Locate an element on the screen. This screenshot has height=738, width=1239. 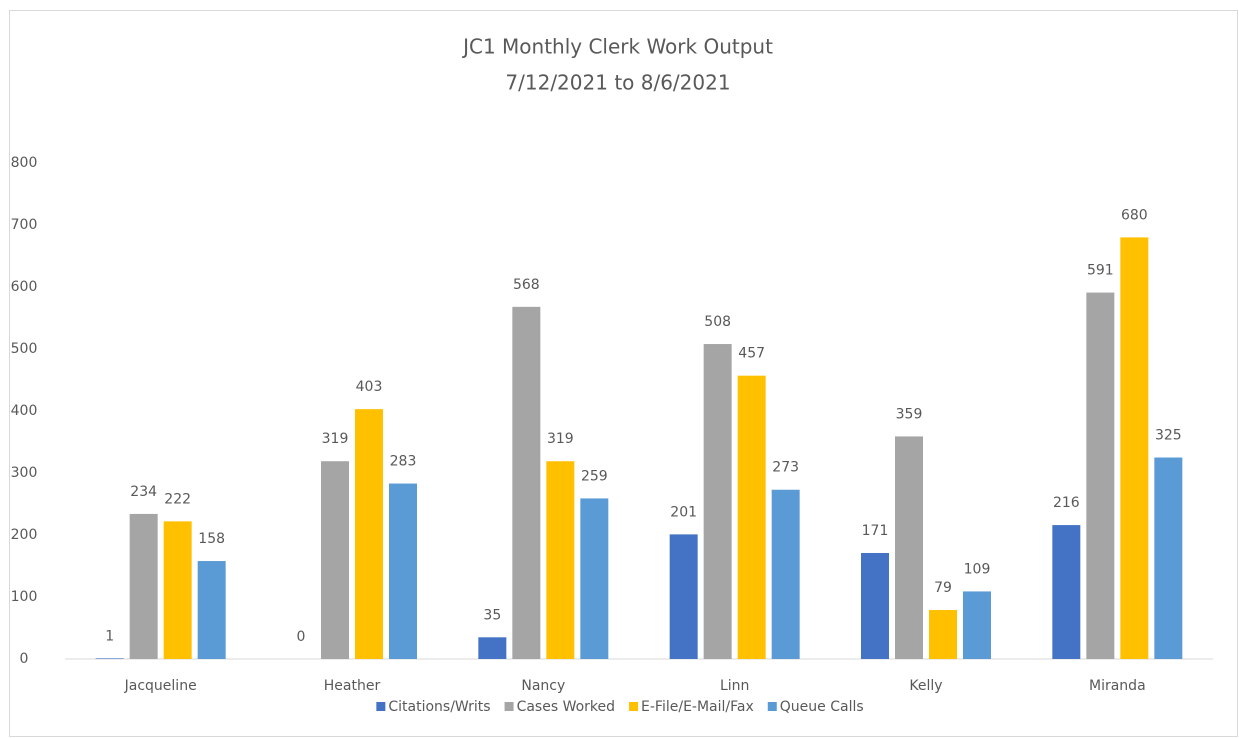
y-tick-label: 400 is located at coordinates (24, 411).